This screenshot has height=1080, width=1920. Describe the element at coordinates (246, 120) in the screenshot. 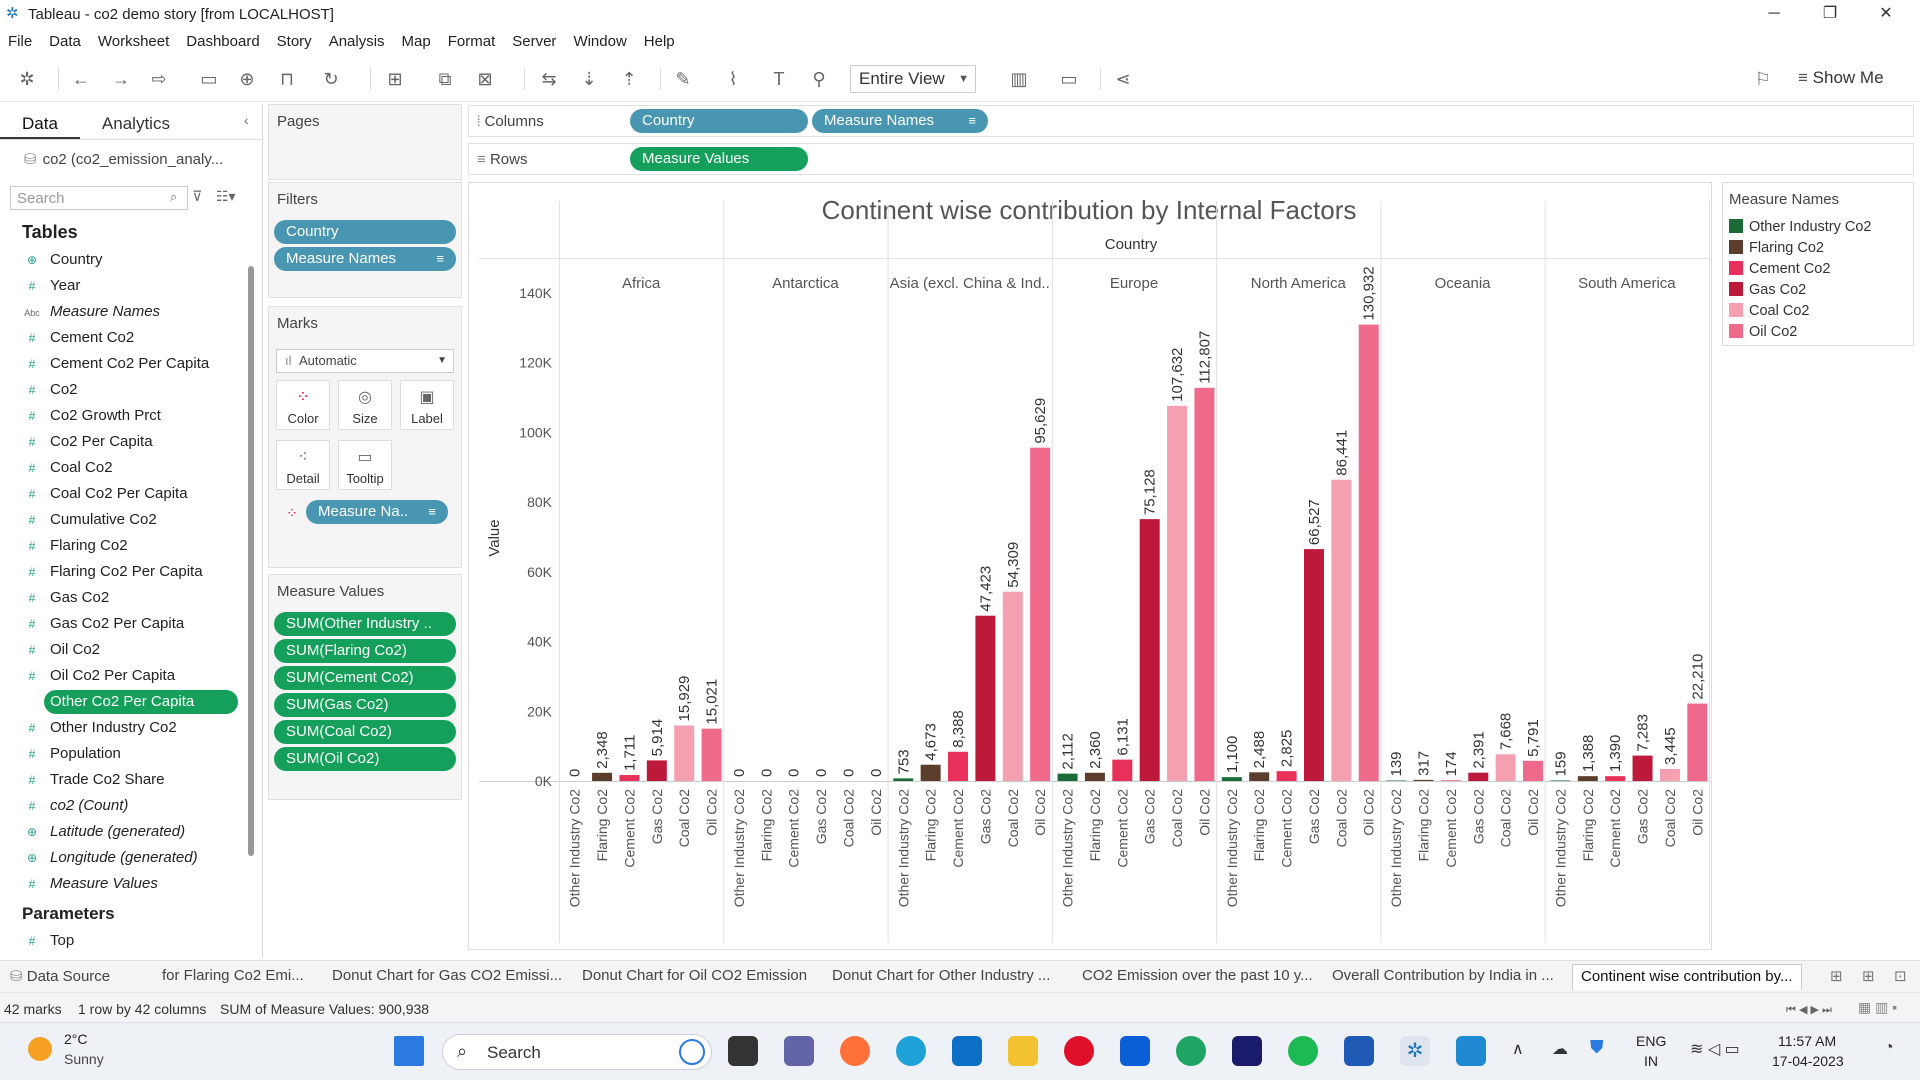

I see `collapse-pane-icon: ‹` at that location.